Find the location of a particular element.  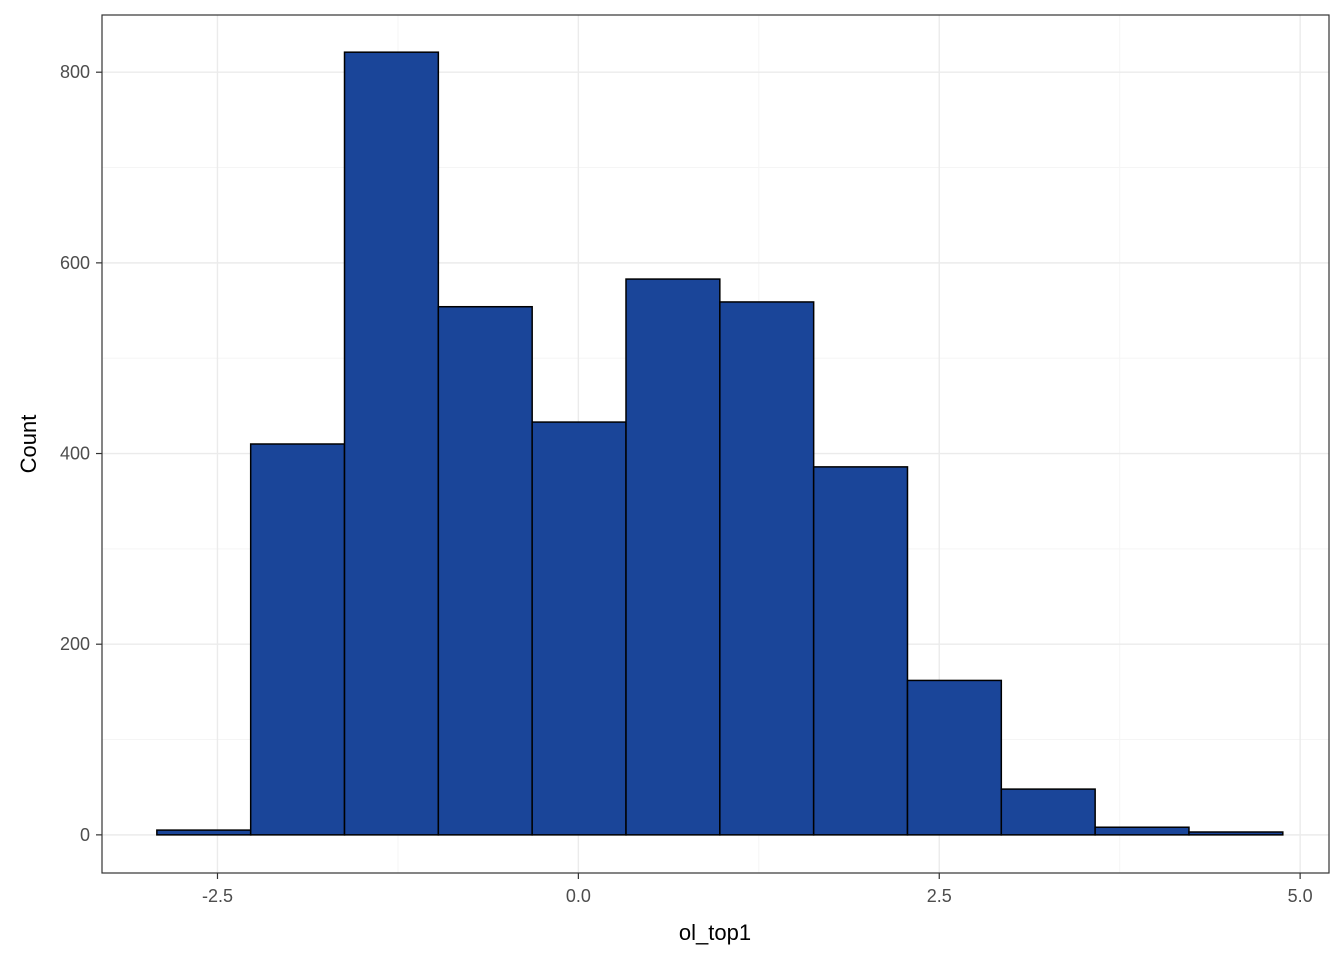

y-tick-label: 0 is located at coordinates (85, 835).